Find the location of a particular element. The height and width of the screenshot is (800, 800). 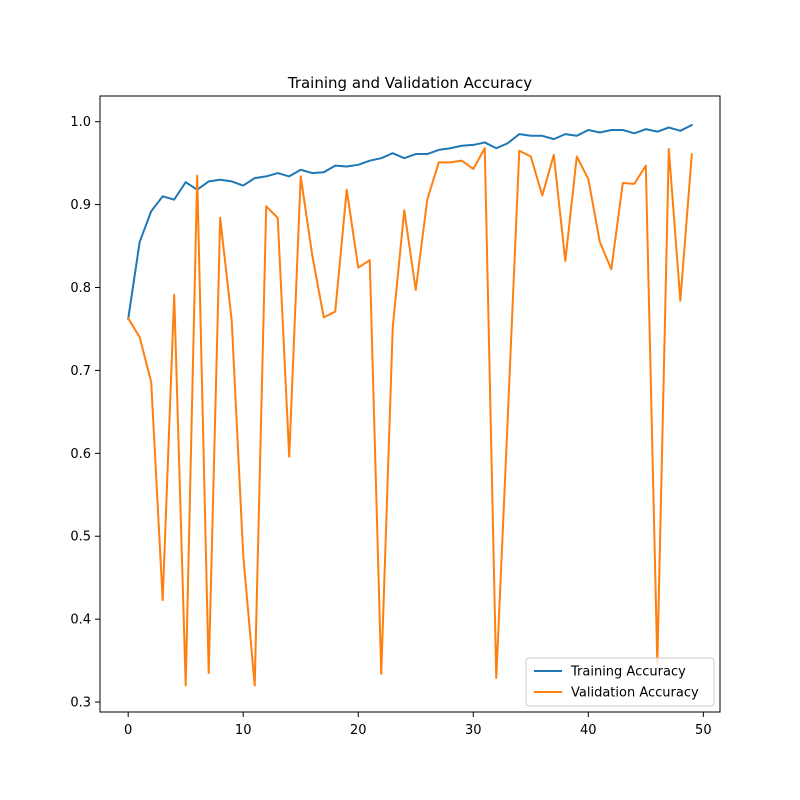

legend-label-training: Training Accuracy is located at coordinates (628, 672).